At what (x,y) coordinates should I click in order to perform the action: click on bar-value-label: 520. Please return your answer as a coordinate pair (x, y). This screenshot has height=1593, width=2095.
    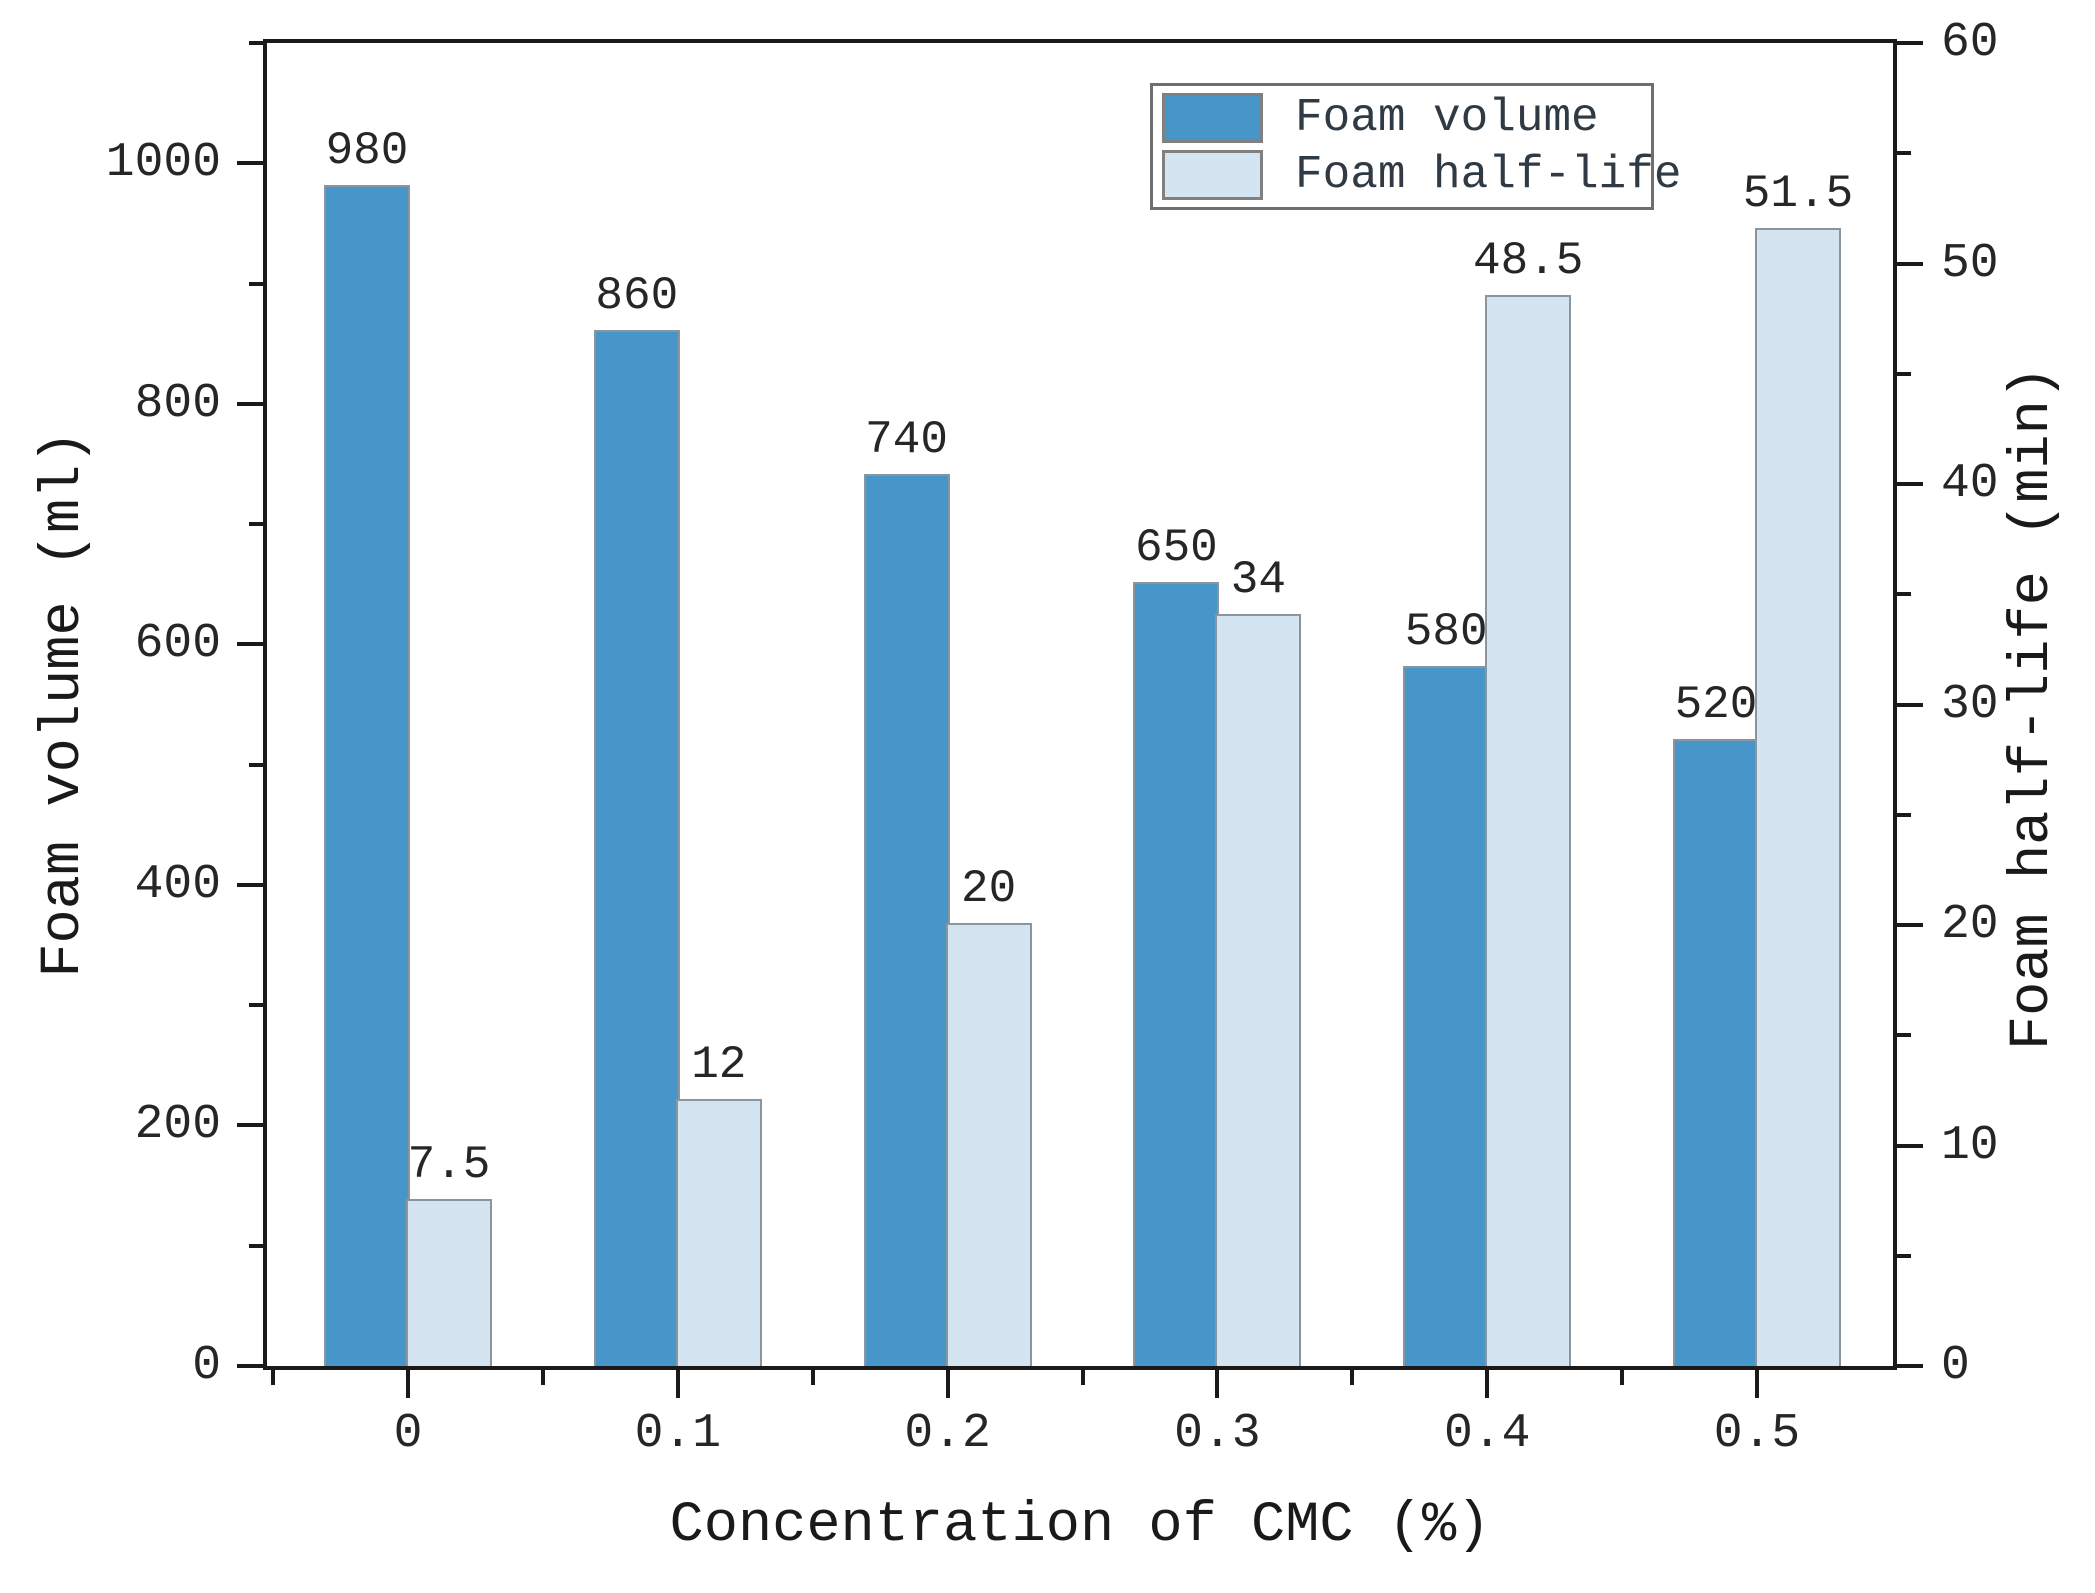
    Looking at the image, I should click on (1716, 704).